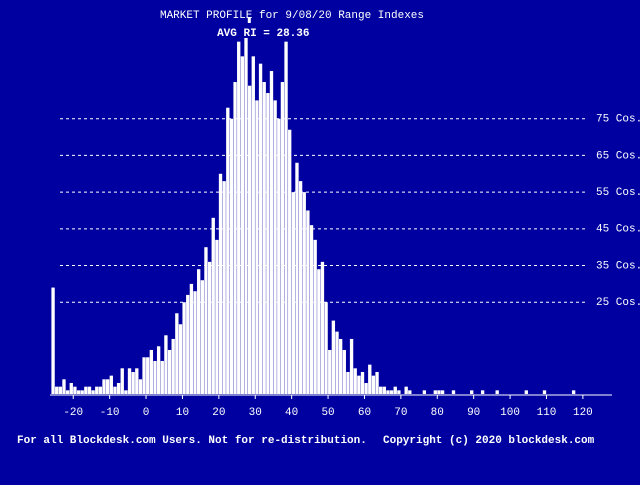  What do you see at coordinates (618, 156) in the screenshot?
I see `y-tick-label: 65 Cos.` at bounding box center [618, 156].